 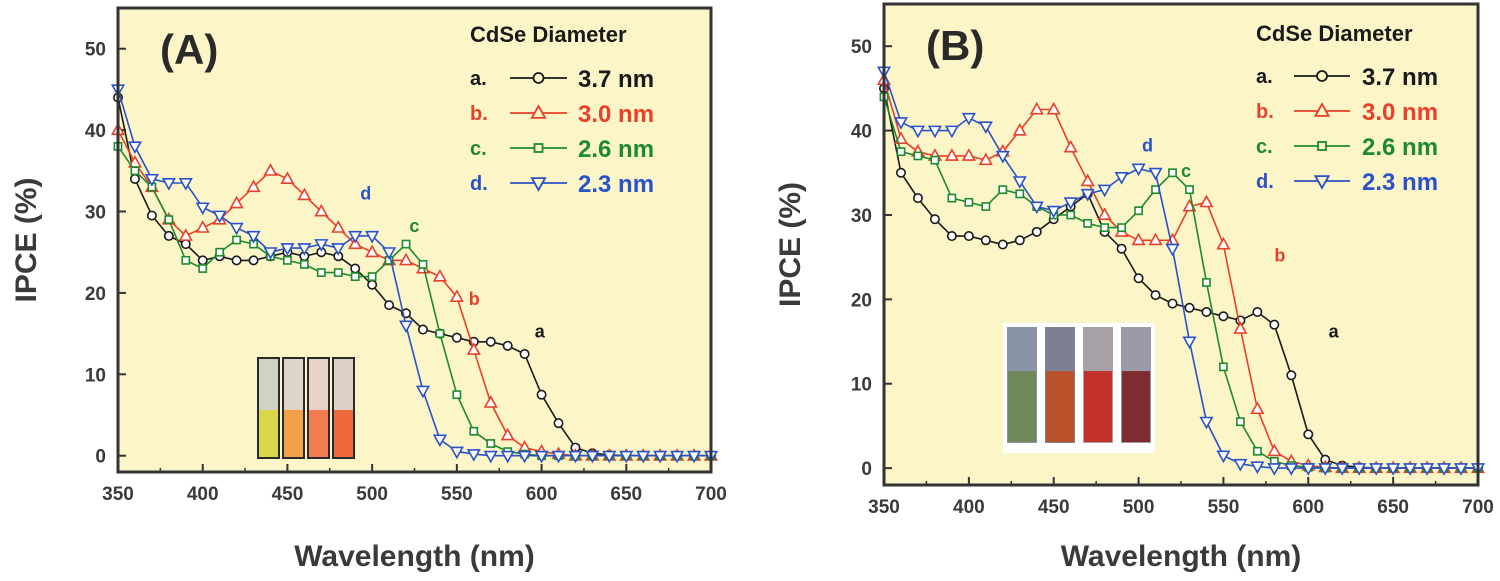 I want to click on legend-entry-label: 3.7 nm, so click(x=616, y=79).